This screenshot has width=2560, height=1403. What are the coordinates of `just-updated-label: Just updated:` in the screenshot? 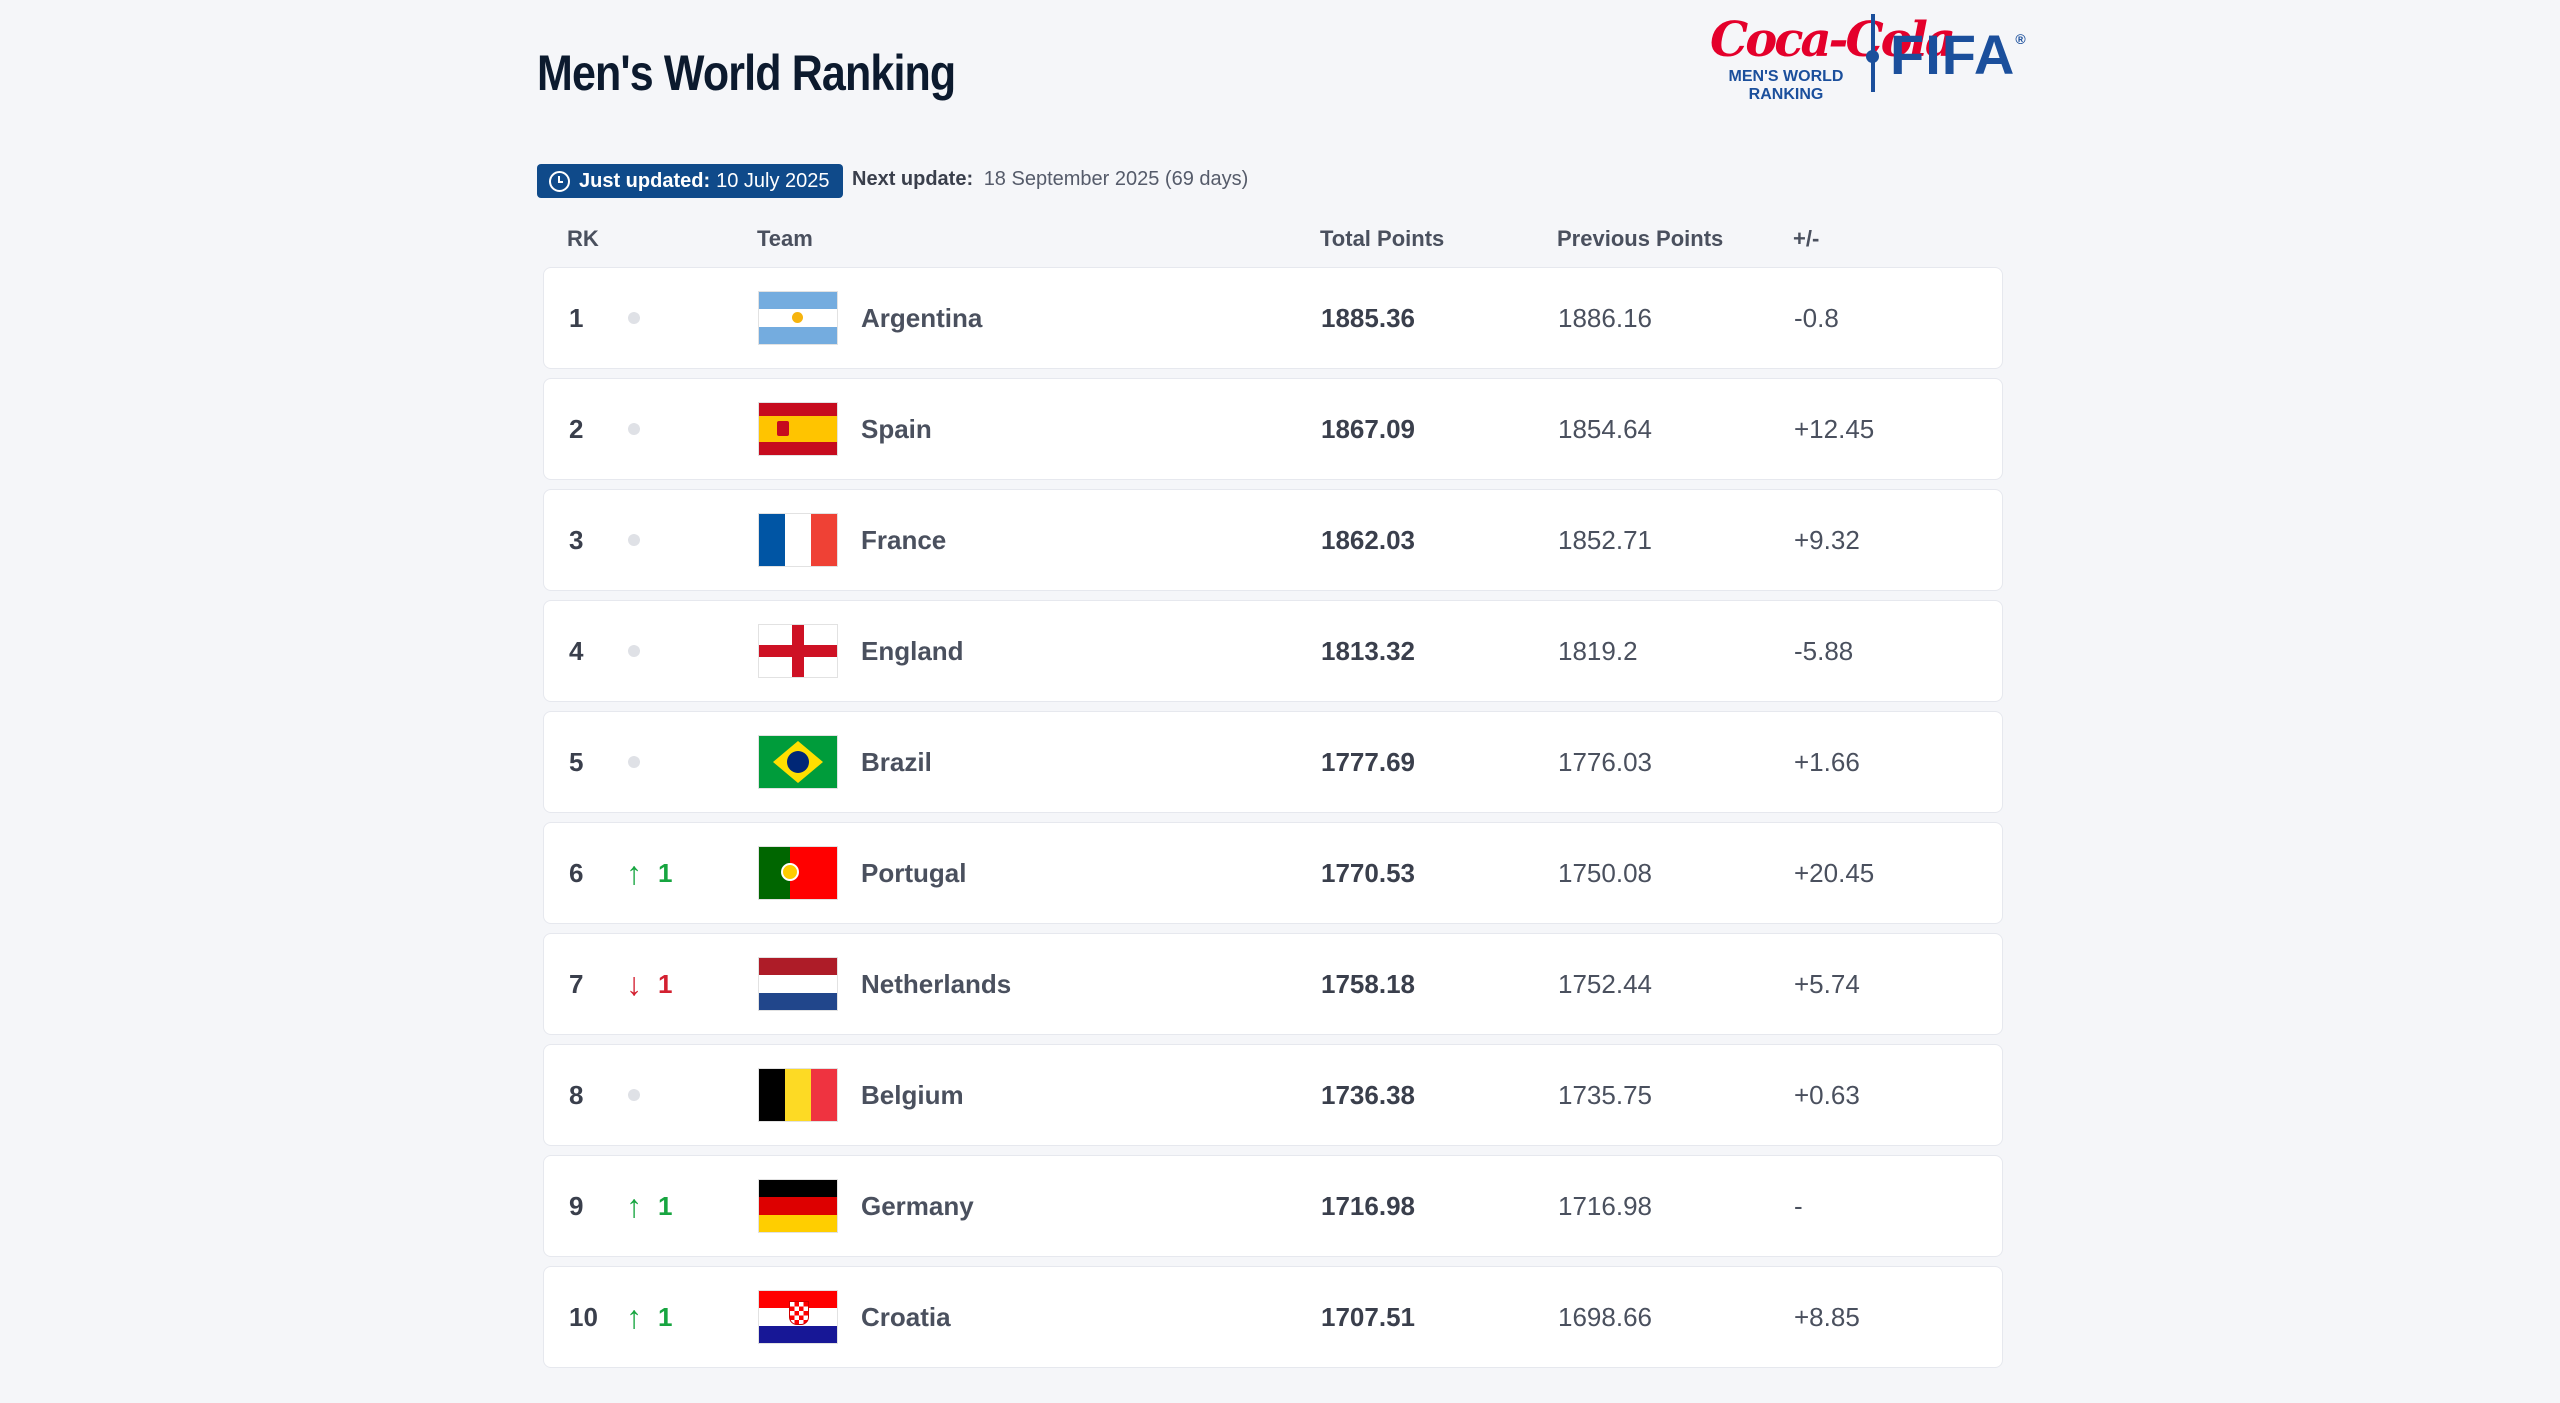 It's located at (645, 180).